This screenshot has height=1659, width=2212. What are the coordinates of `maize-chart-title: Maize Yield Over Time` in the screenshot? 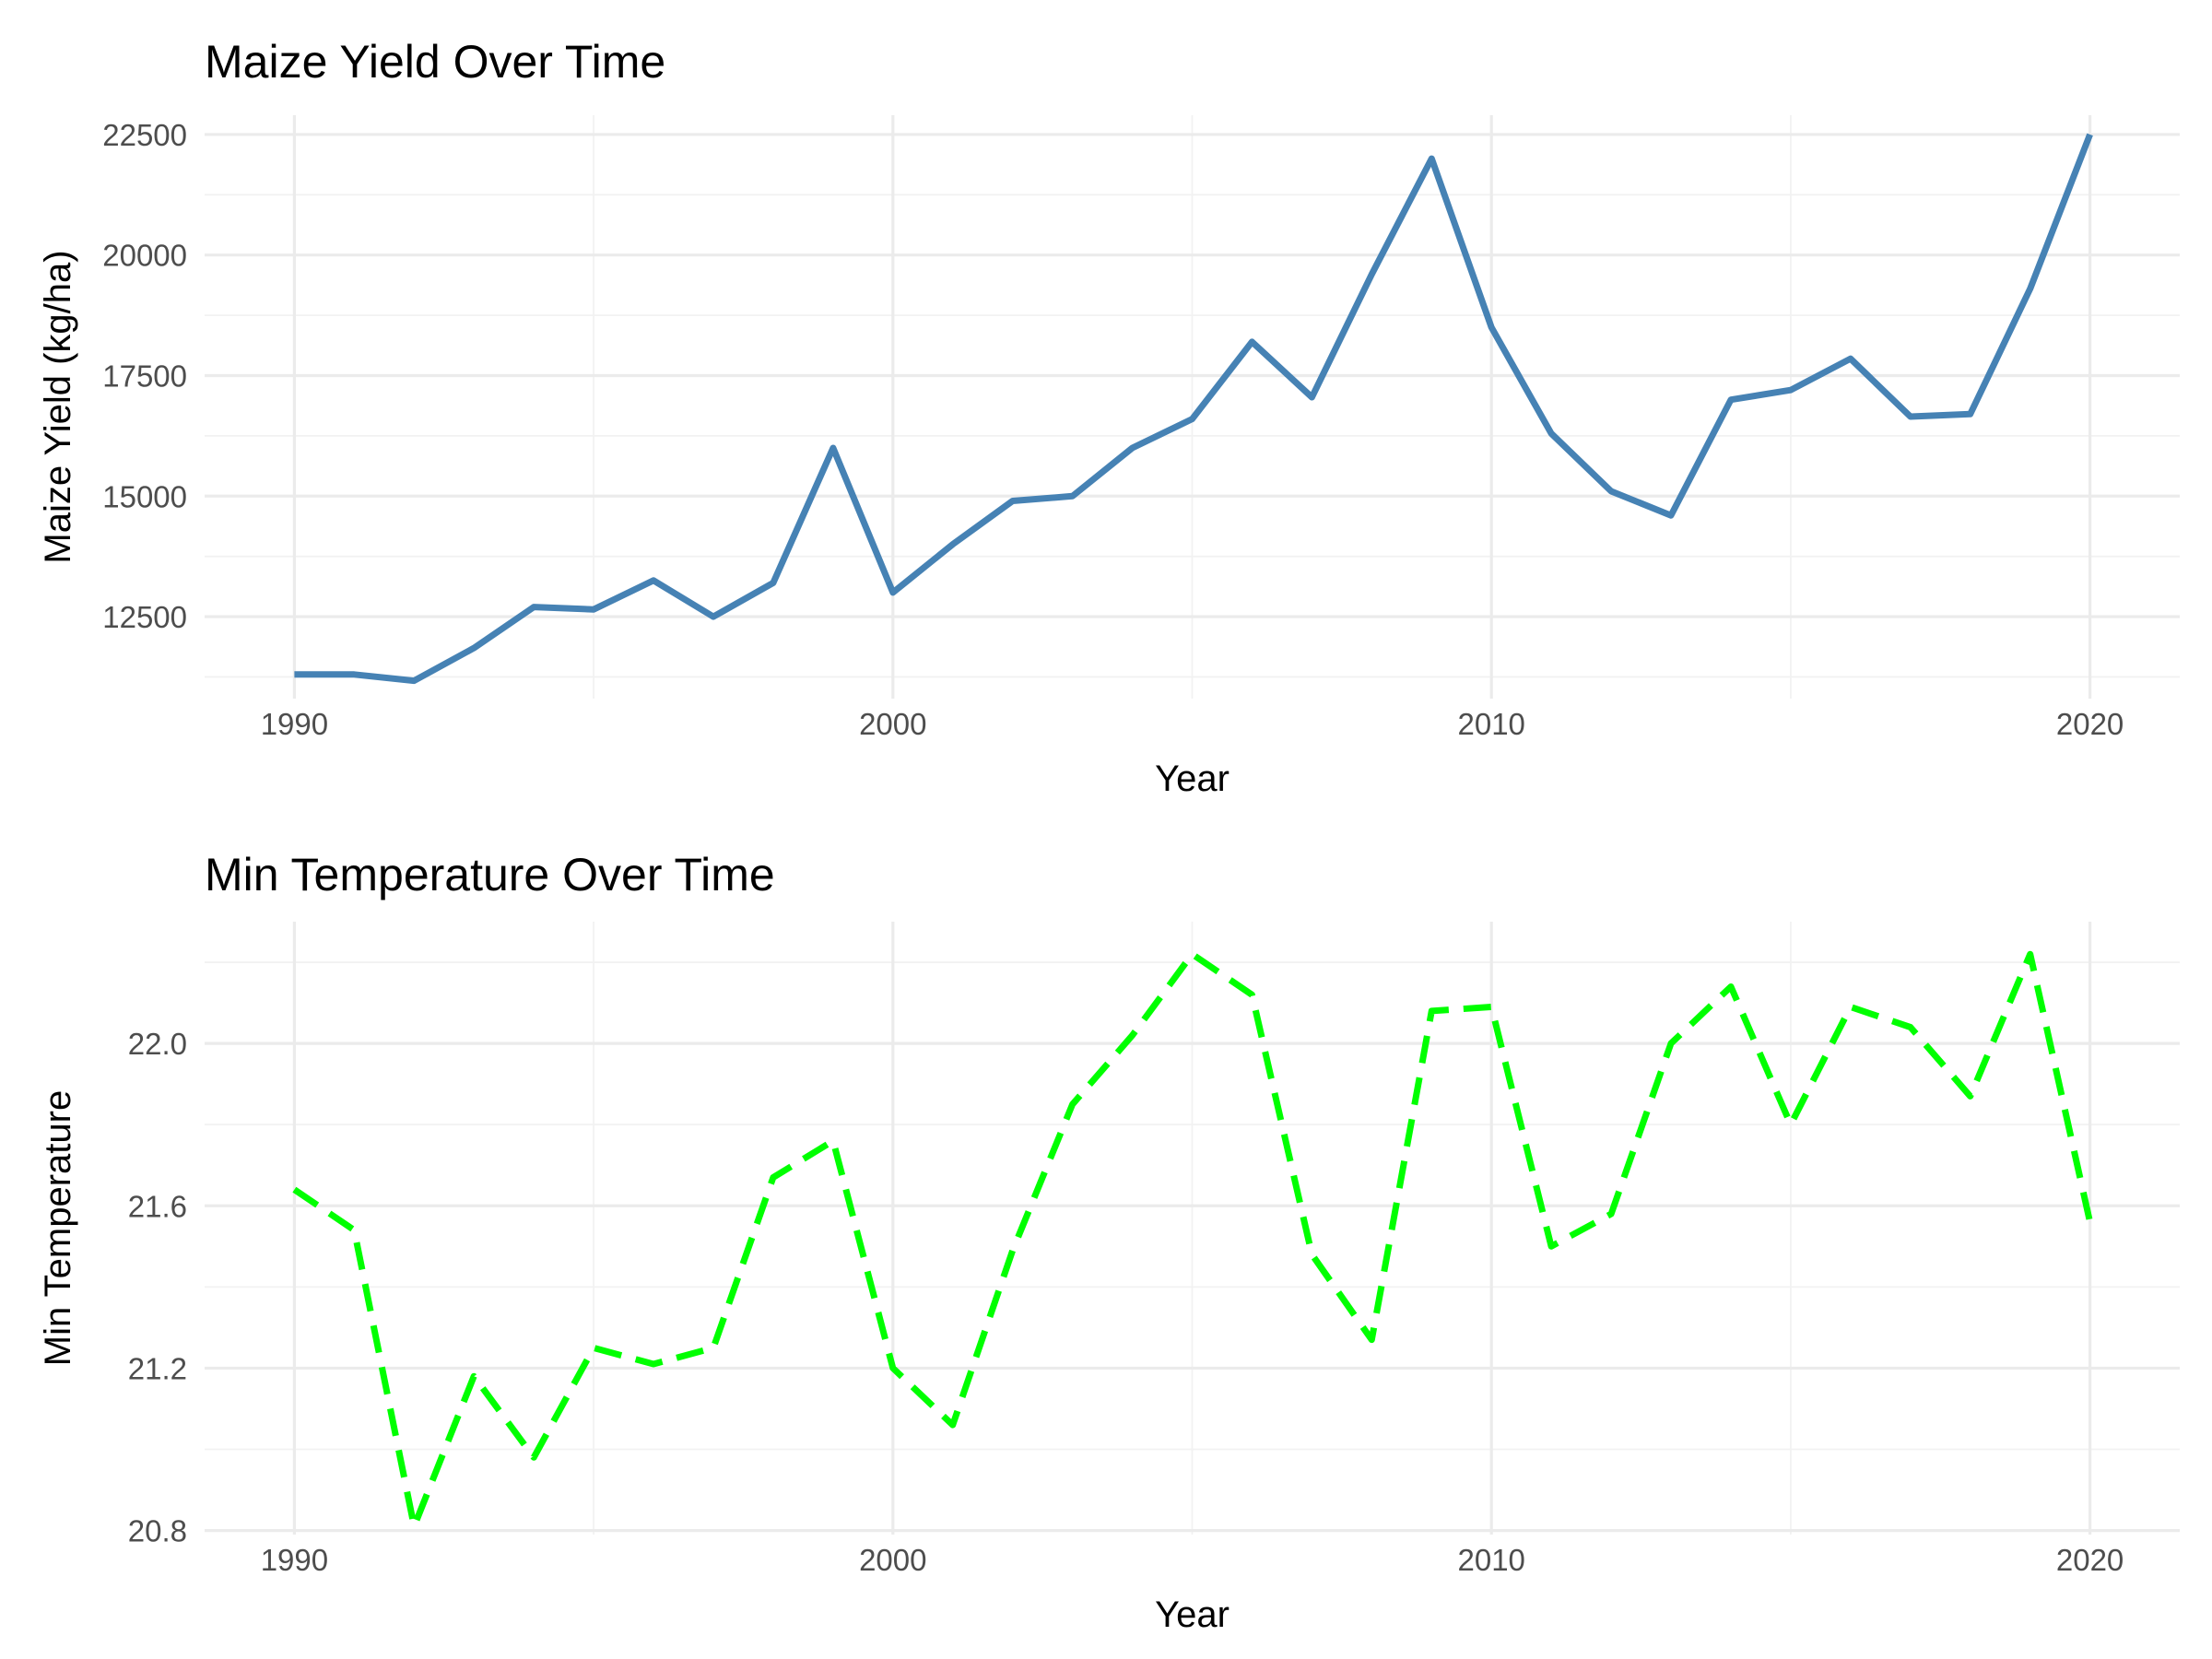 It's located at (435, 62).